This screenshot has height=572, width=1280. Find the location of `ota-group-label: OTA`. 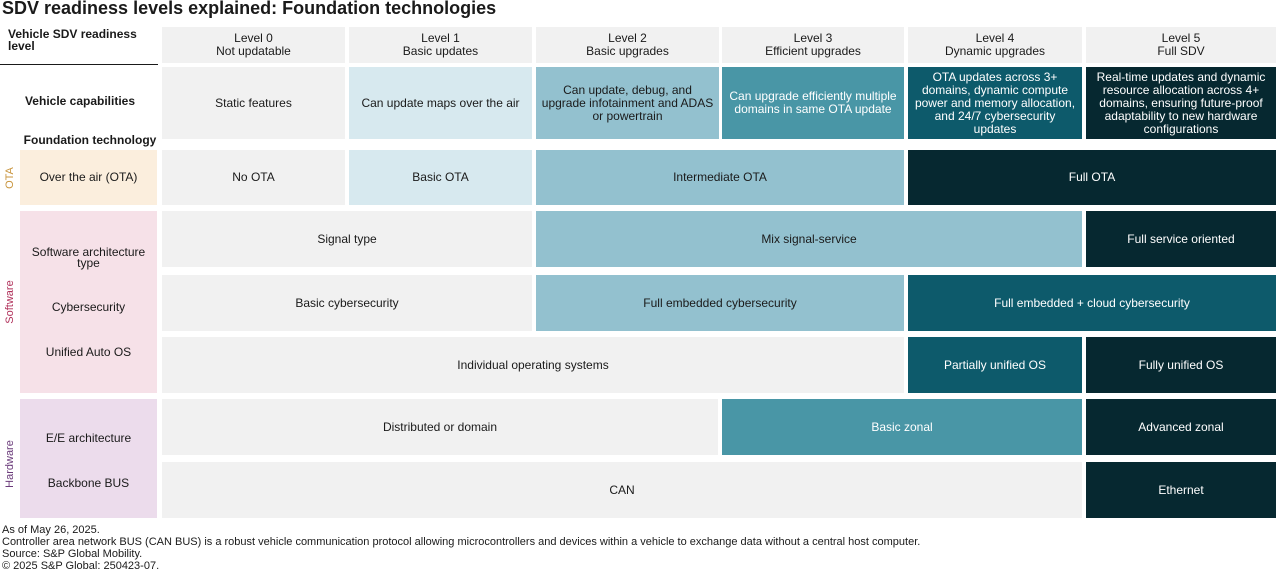

ota-group-label: OTA is located at coordinates (10, 178).